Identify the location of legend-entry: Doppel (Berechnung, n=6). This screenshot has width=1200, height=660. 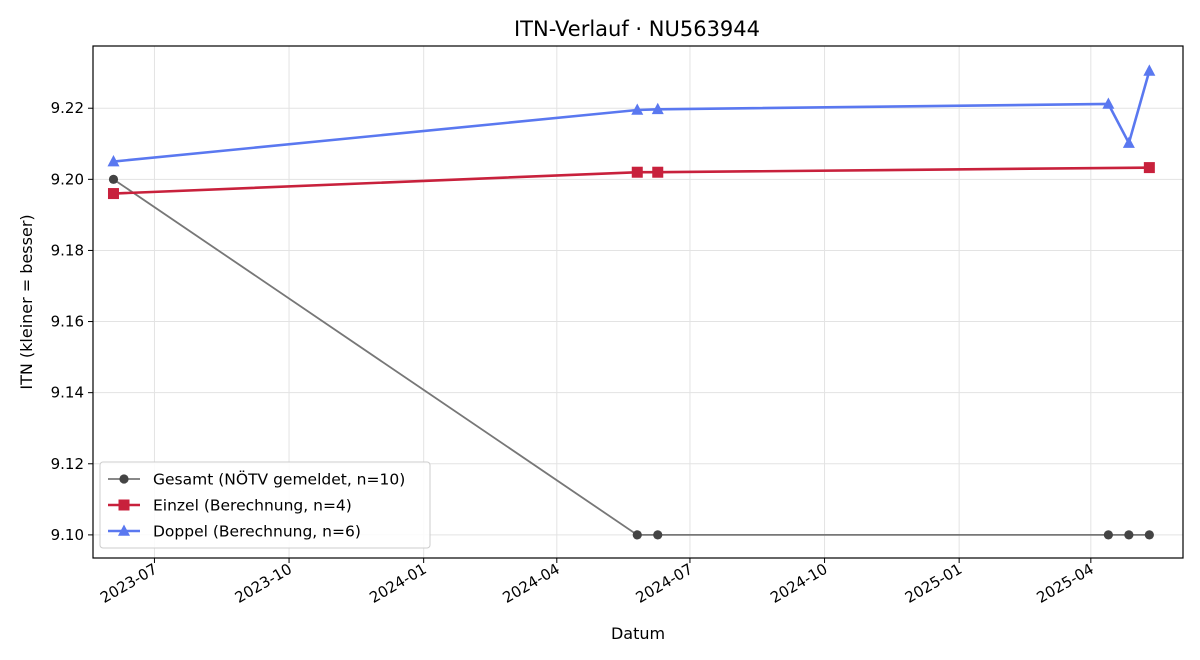
(234, 532).